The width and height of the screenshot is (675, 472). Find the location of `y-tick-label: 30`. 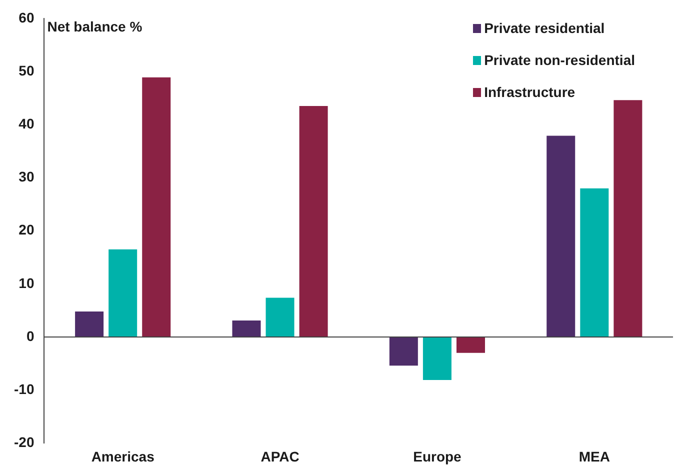

y-tick-label: 30 is located at coordinates (26, 176).